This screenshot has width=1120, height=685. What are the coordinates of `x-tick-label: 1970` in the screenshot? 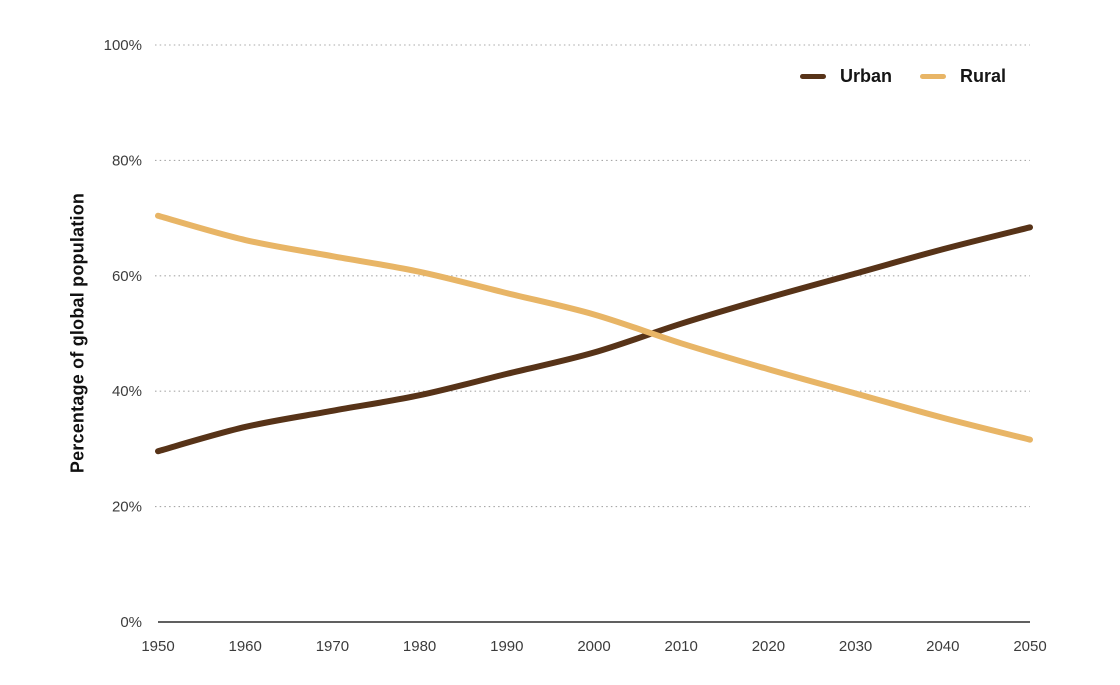 It's located at (332, 646).